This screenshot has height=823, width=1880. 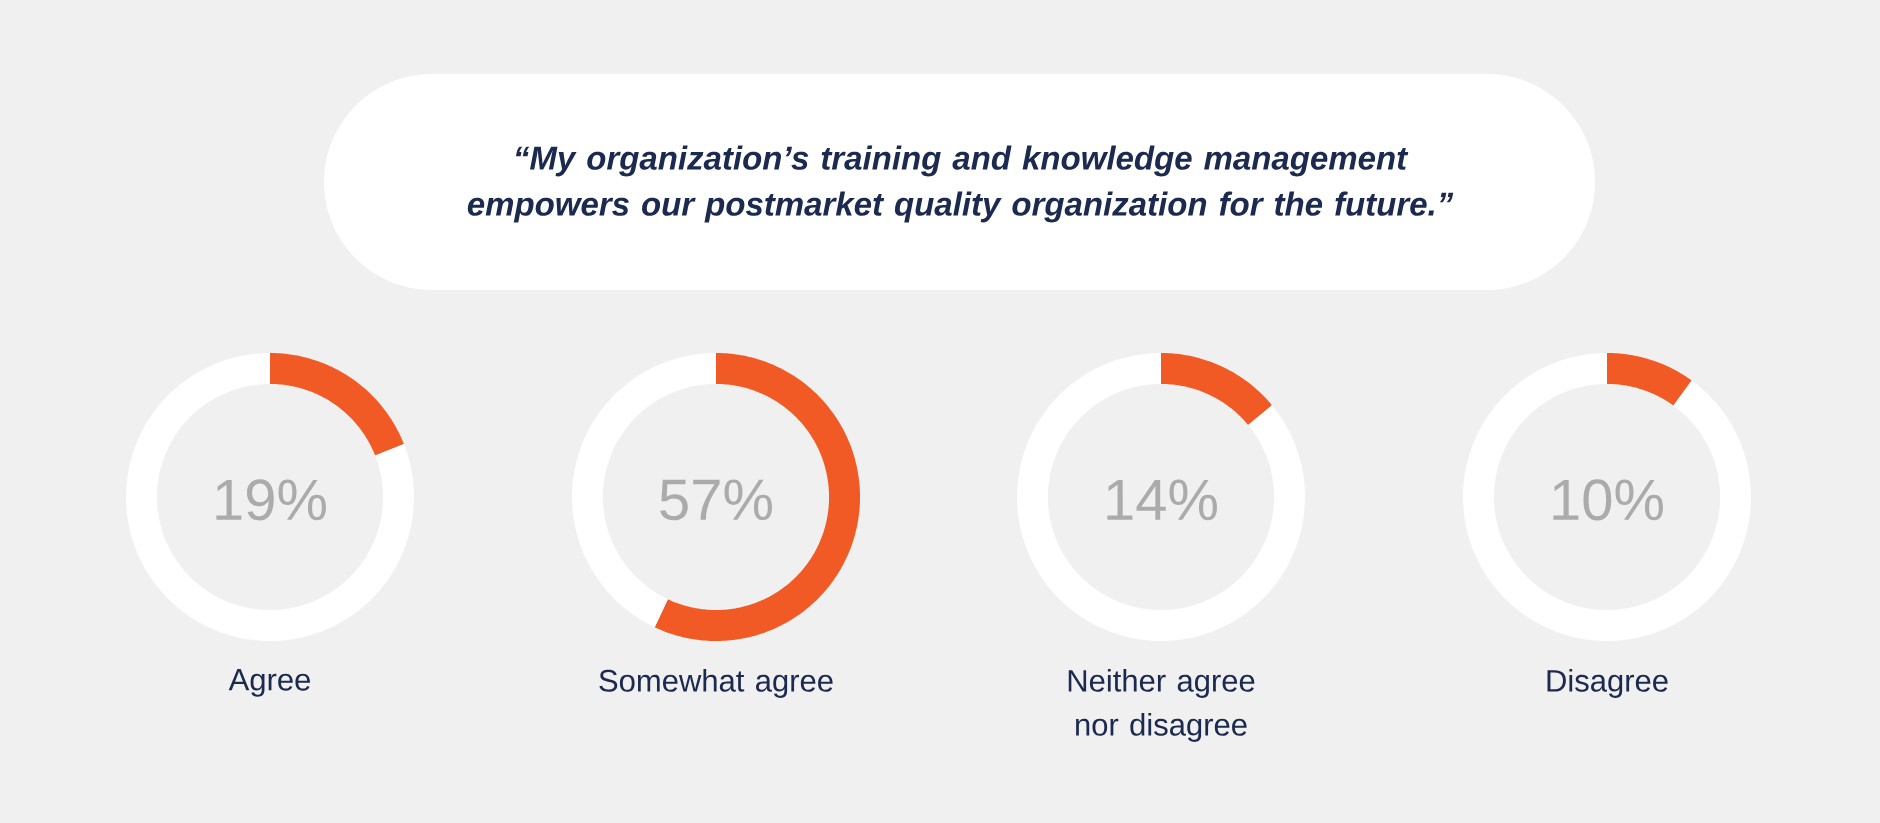 I want to click on text: Somewhat agree, so click(x=716, y=683).